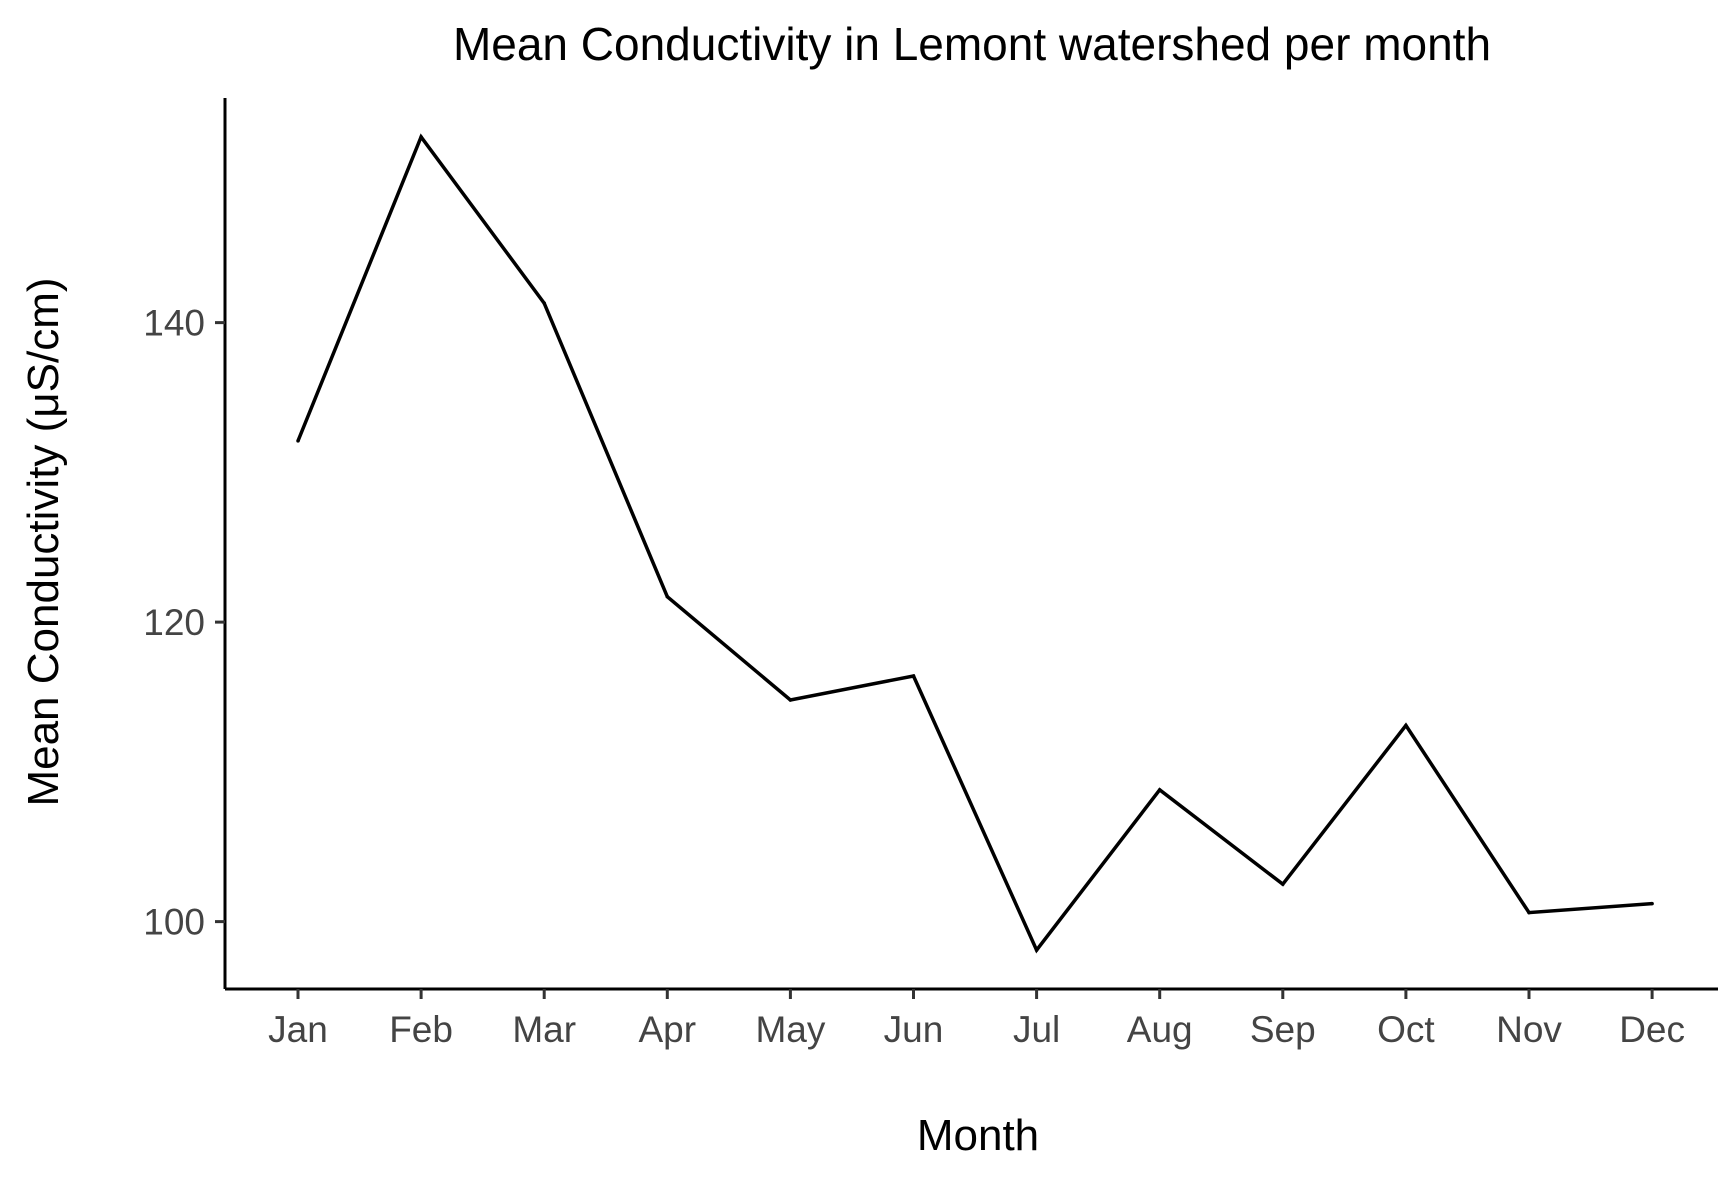 The image size is (1736, 1181). Describe the element at coordinates (174, 922) in the screenshot. I see `y-tick-label: 100` at that location.